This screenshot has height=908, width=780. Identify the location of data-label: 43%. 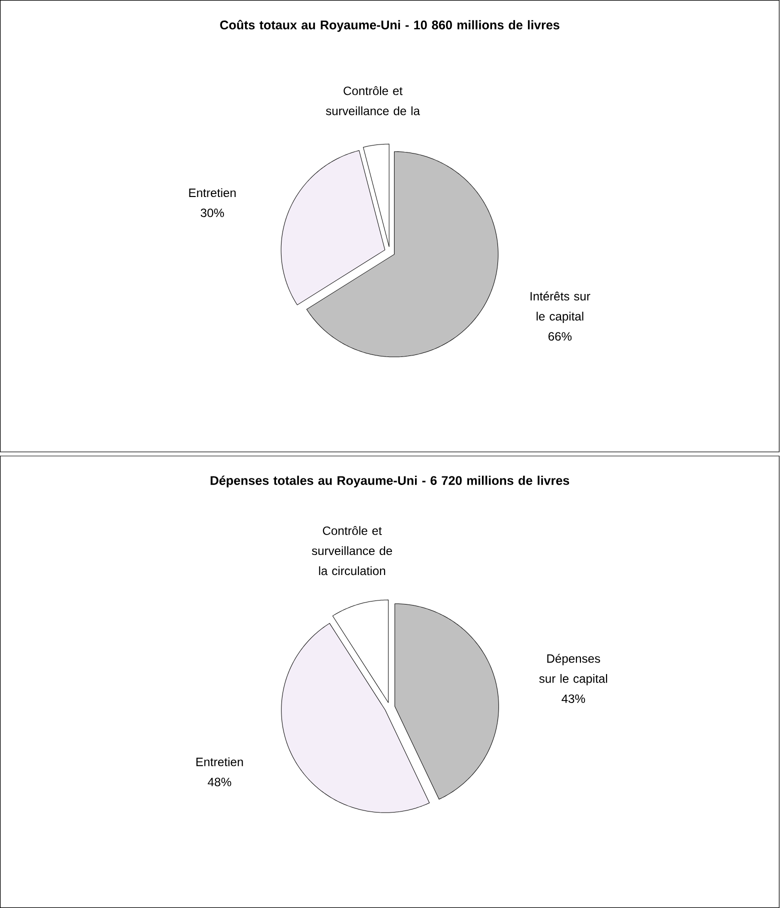
(574, 698).